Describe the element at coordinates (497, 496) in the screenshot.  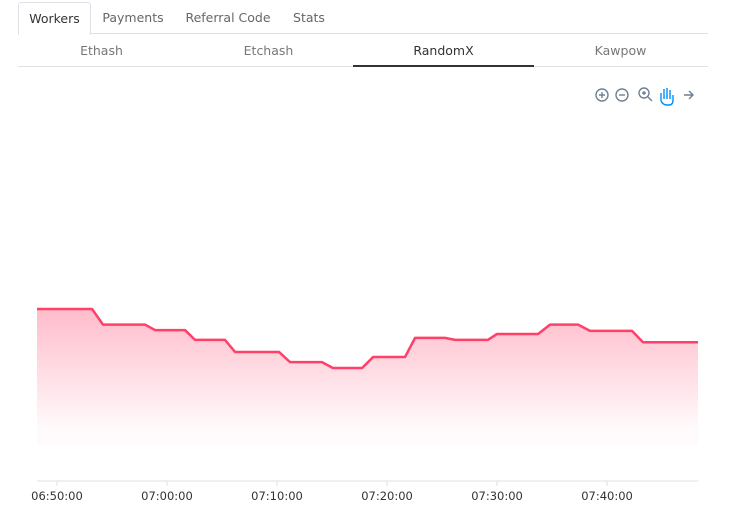
I see `x-tick-label: 07:30:00` at that location.